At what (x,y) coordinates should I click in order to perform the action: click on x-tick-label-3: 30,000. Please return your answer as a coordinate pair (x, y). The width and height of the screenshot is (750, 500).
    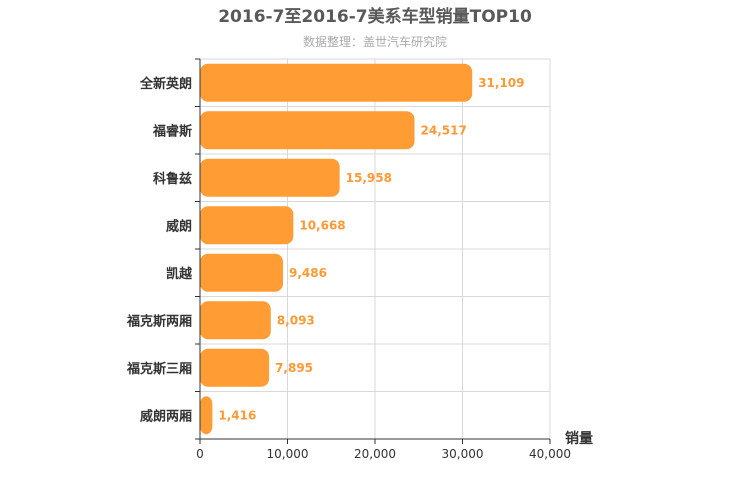
    Looking at the image, I should click on (463, 454).